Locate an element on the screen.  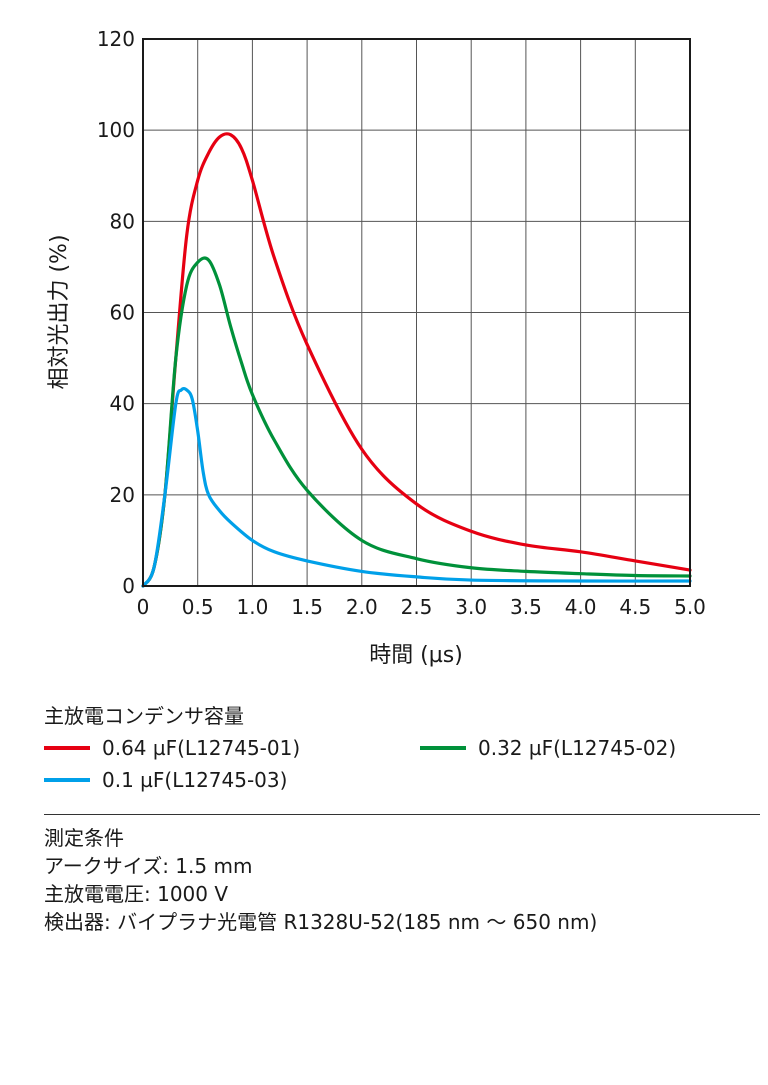
legend-item-0.1uf: 0.1 µF(L12745-03) is located at coordinates (165, 780).